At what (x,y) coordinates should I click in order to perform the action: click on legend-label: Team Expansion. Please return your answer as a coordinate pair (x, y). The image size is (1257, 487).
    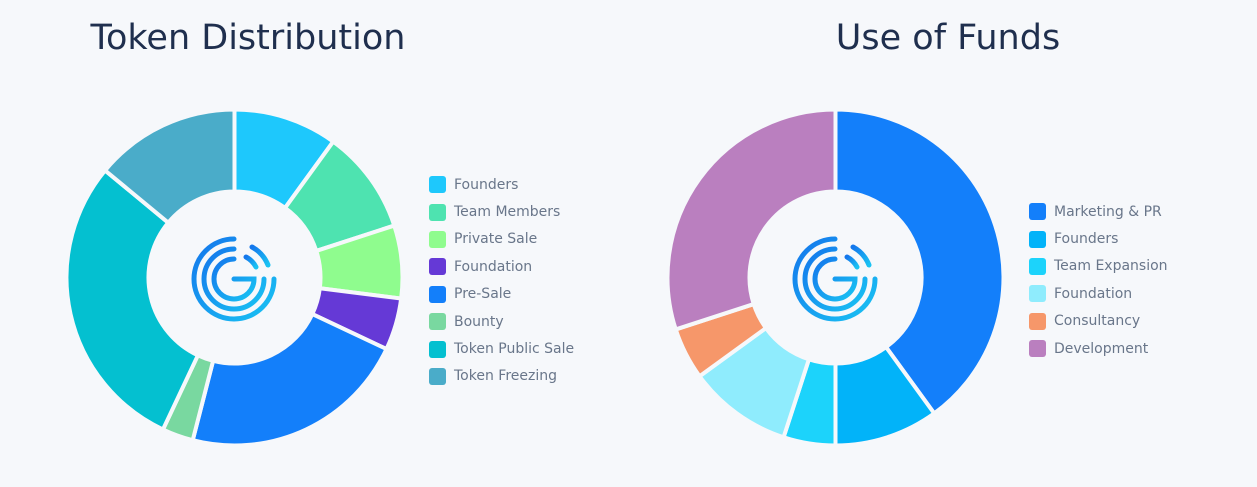
    Looking at the image, I should click on (1111, 266).